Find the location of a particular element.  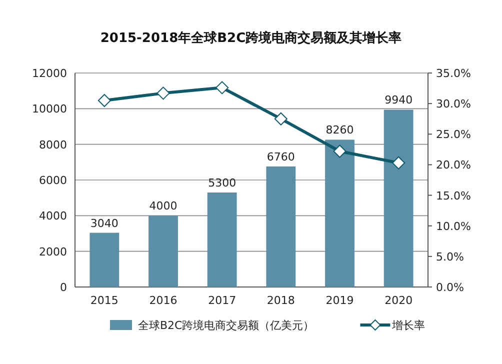

x-tick-label: 2015 is located at coordinates (104, 300).